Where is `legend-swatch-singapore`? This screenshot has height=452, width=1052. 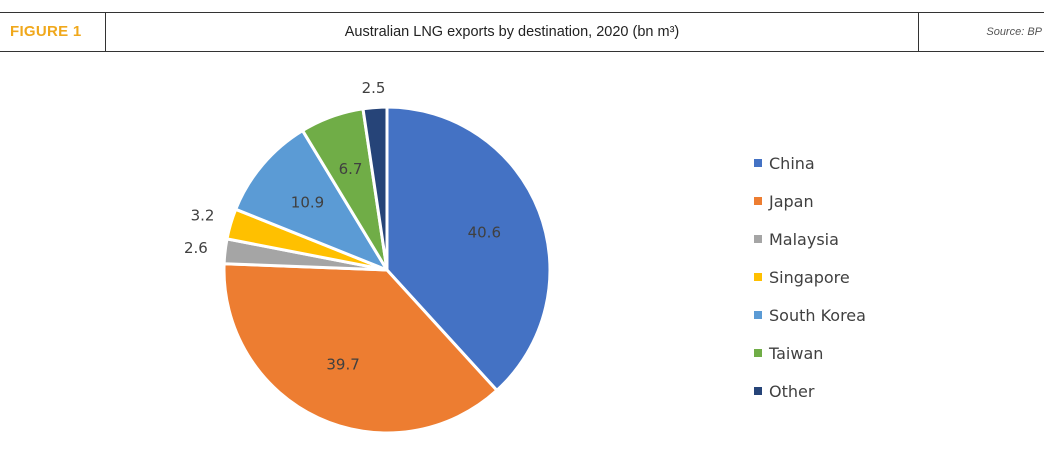 legend-swatch-singapore is located at coordinates (758, 277).